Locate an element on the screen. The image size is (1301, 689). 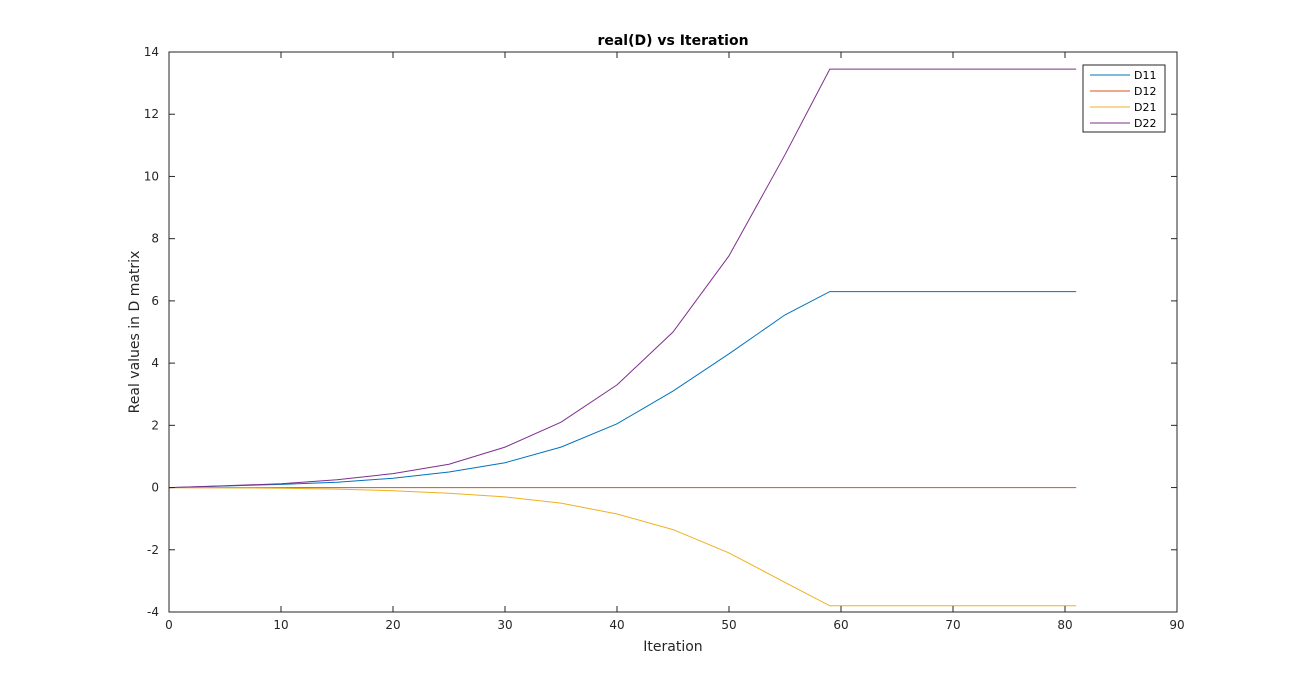
x-tick-label: 50 is located at coordinates (728, 625).